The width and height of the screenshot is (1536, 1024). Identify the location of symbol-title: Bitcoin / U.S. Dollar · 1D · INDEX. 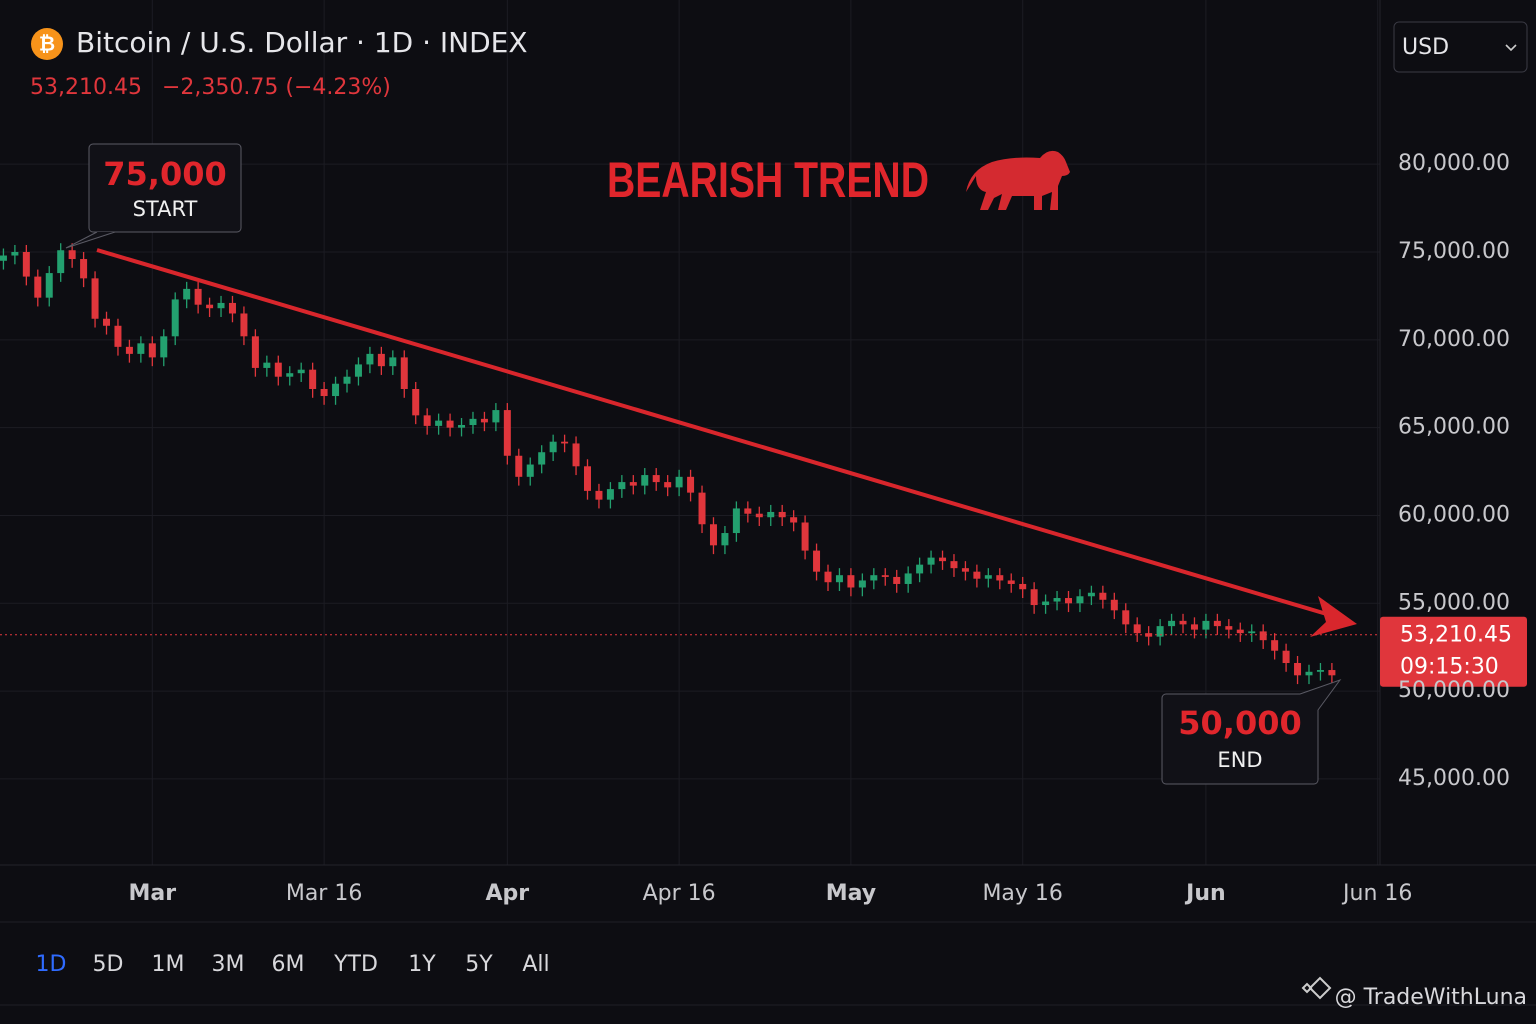
(302, 42).